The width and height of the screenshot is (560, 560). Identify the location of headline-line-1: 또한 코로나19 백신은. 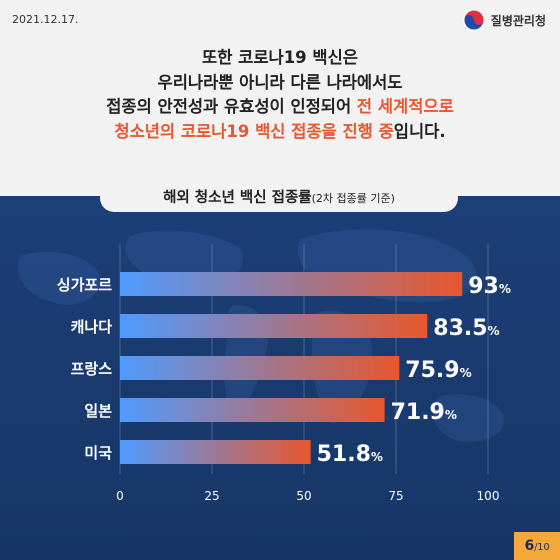
(280, 57).